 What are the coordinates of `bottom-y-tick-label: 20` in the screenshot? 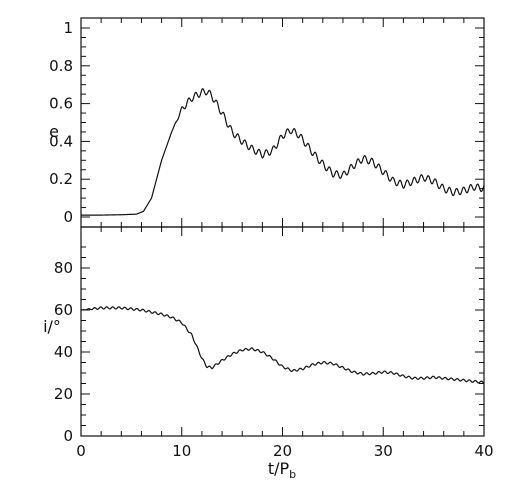 It's located at (63, 394).